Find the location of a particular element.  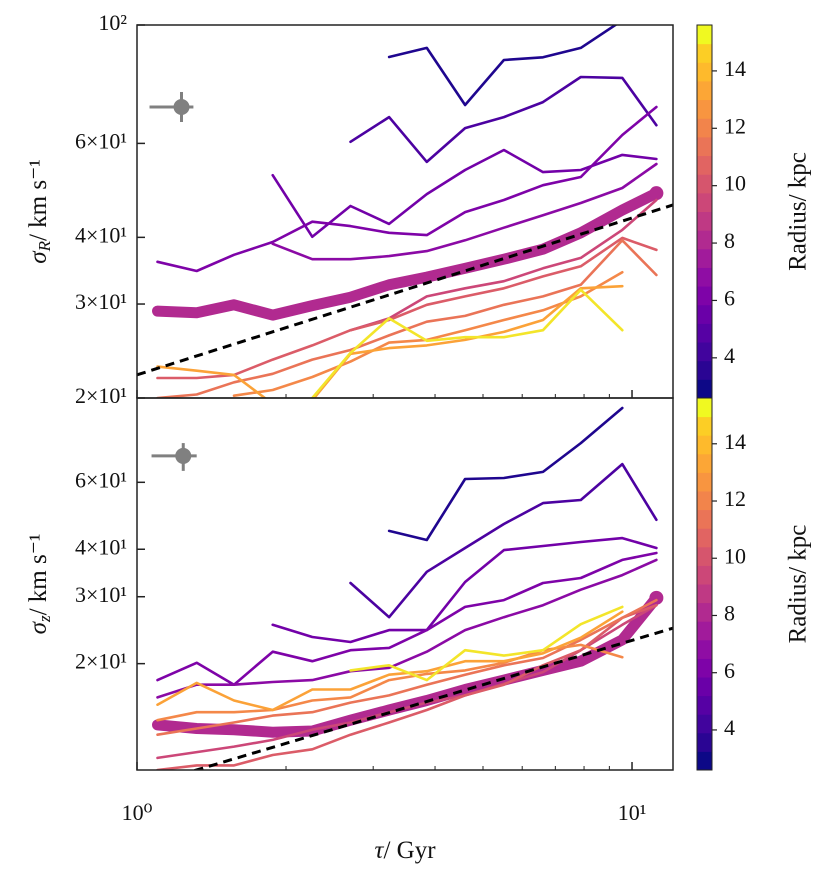

colorbar-tick-label: 14 is located at coordinates (735, 68).